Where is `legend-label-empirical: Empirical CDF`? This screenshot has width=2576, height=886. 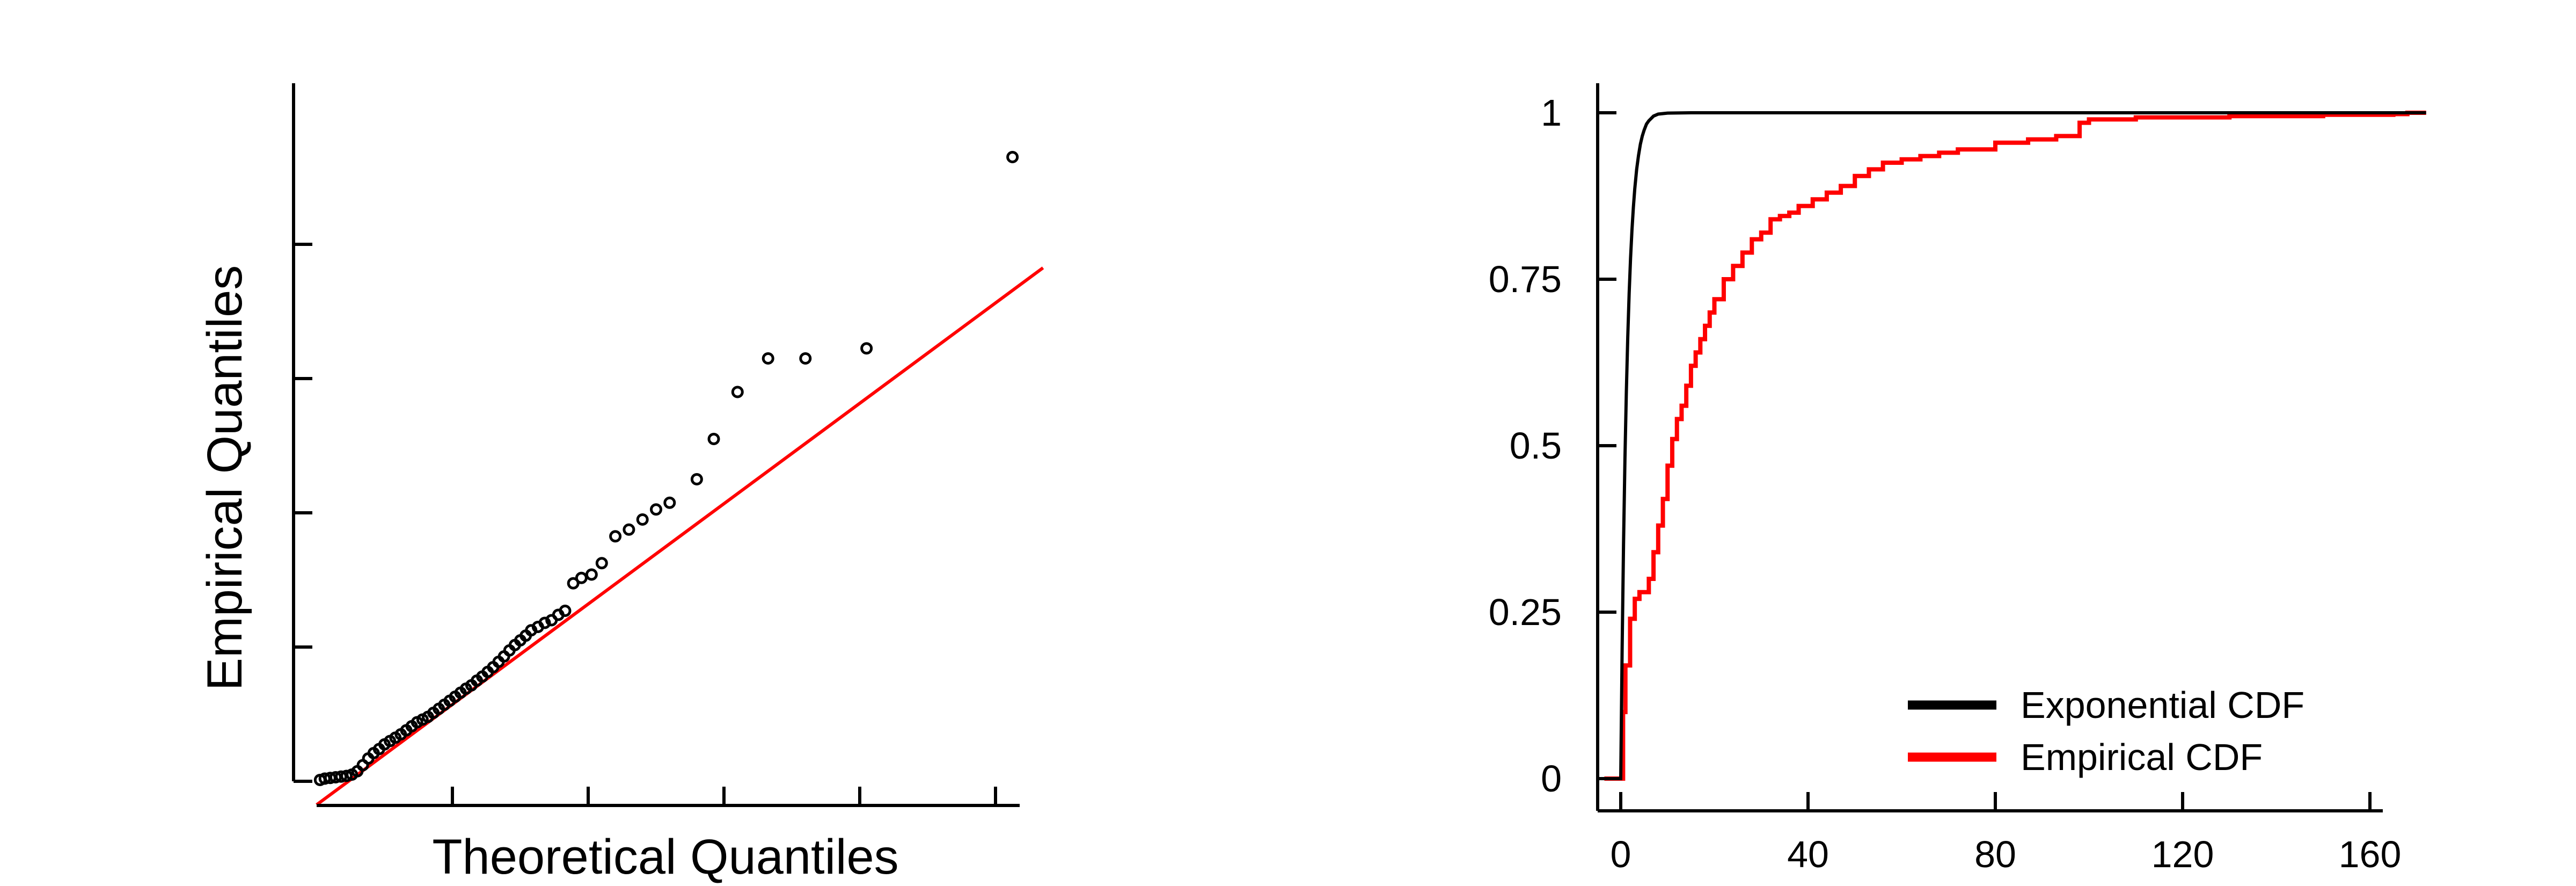
legend-label-empirical: Empirical CDF is located at coordinates (2142, 757).